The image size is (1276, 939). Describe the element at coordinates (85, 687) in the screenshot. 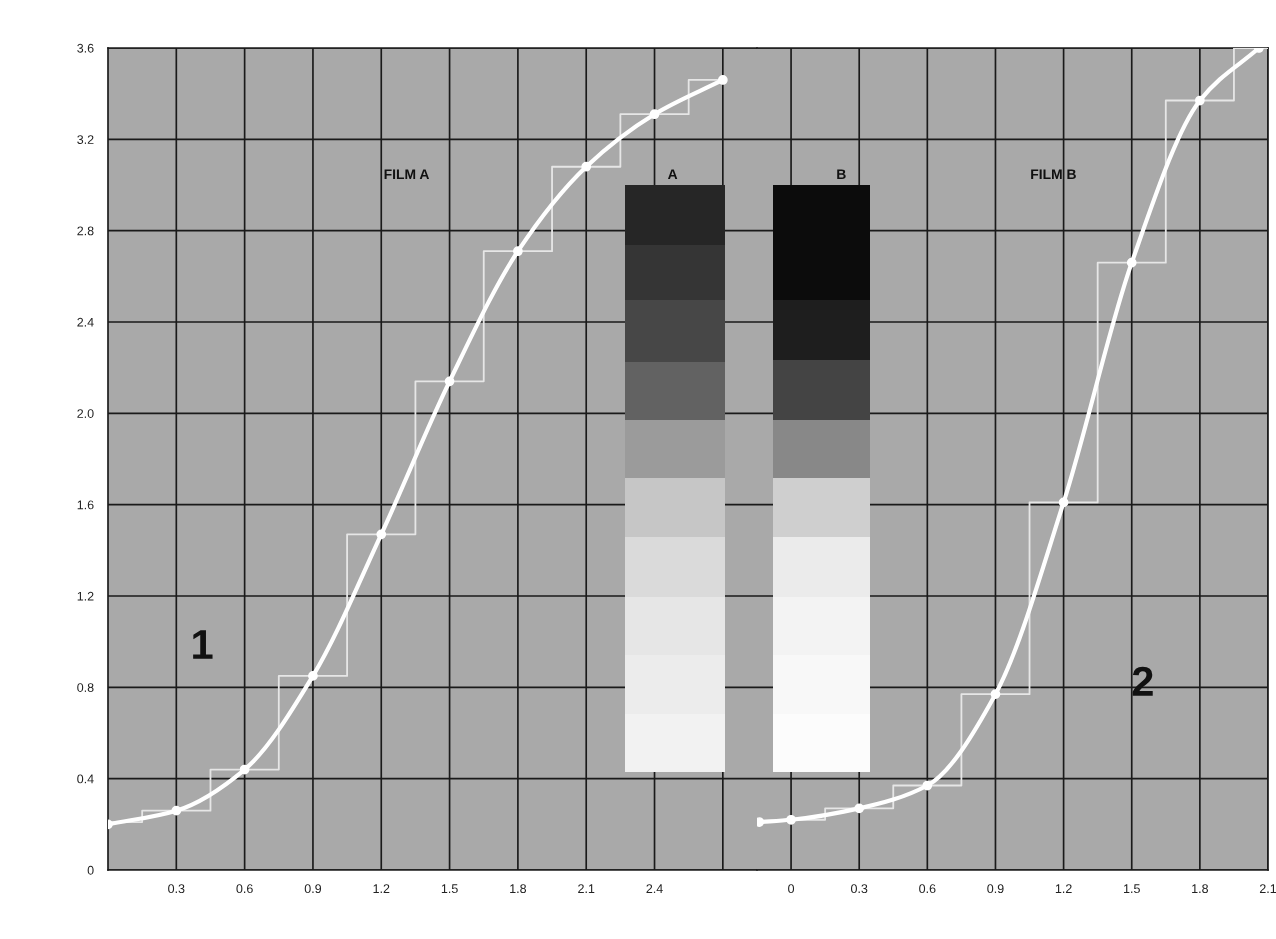

I see `y-tick-label: 0.8` at that location.